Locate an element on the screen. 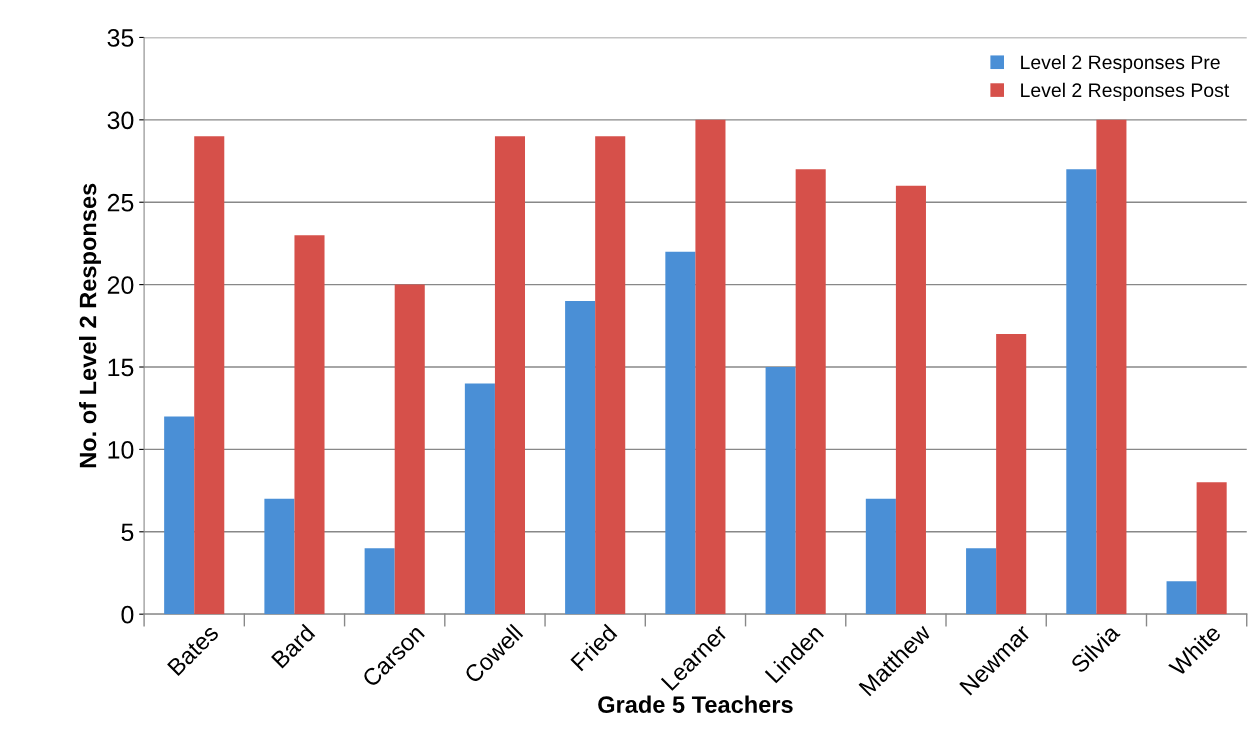 This screenshot has height=749, width=1253. y-tick-label: 15 is located at coordinates (121, 367).